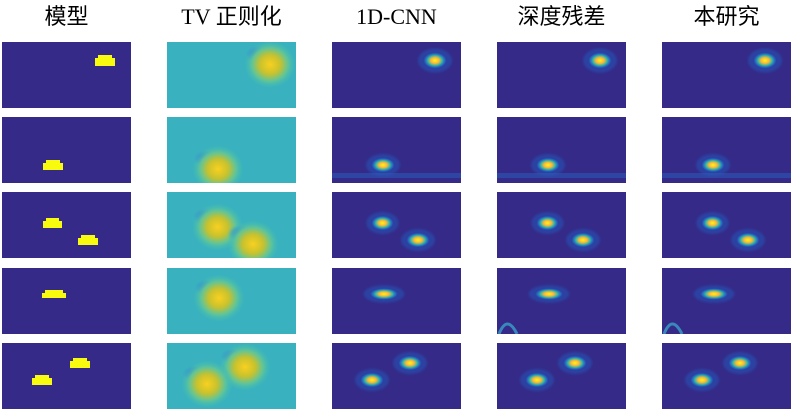  I want to click on column-title: 1D-CNN, so click(396, 16).